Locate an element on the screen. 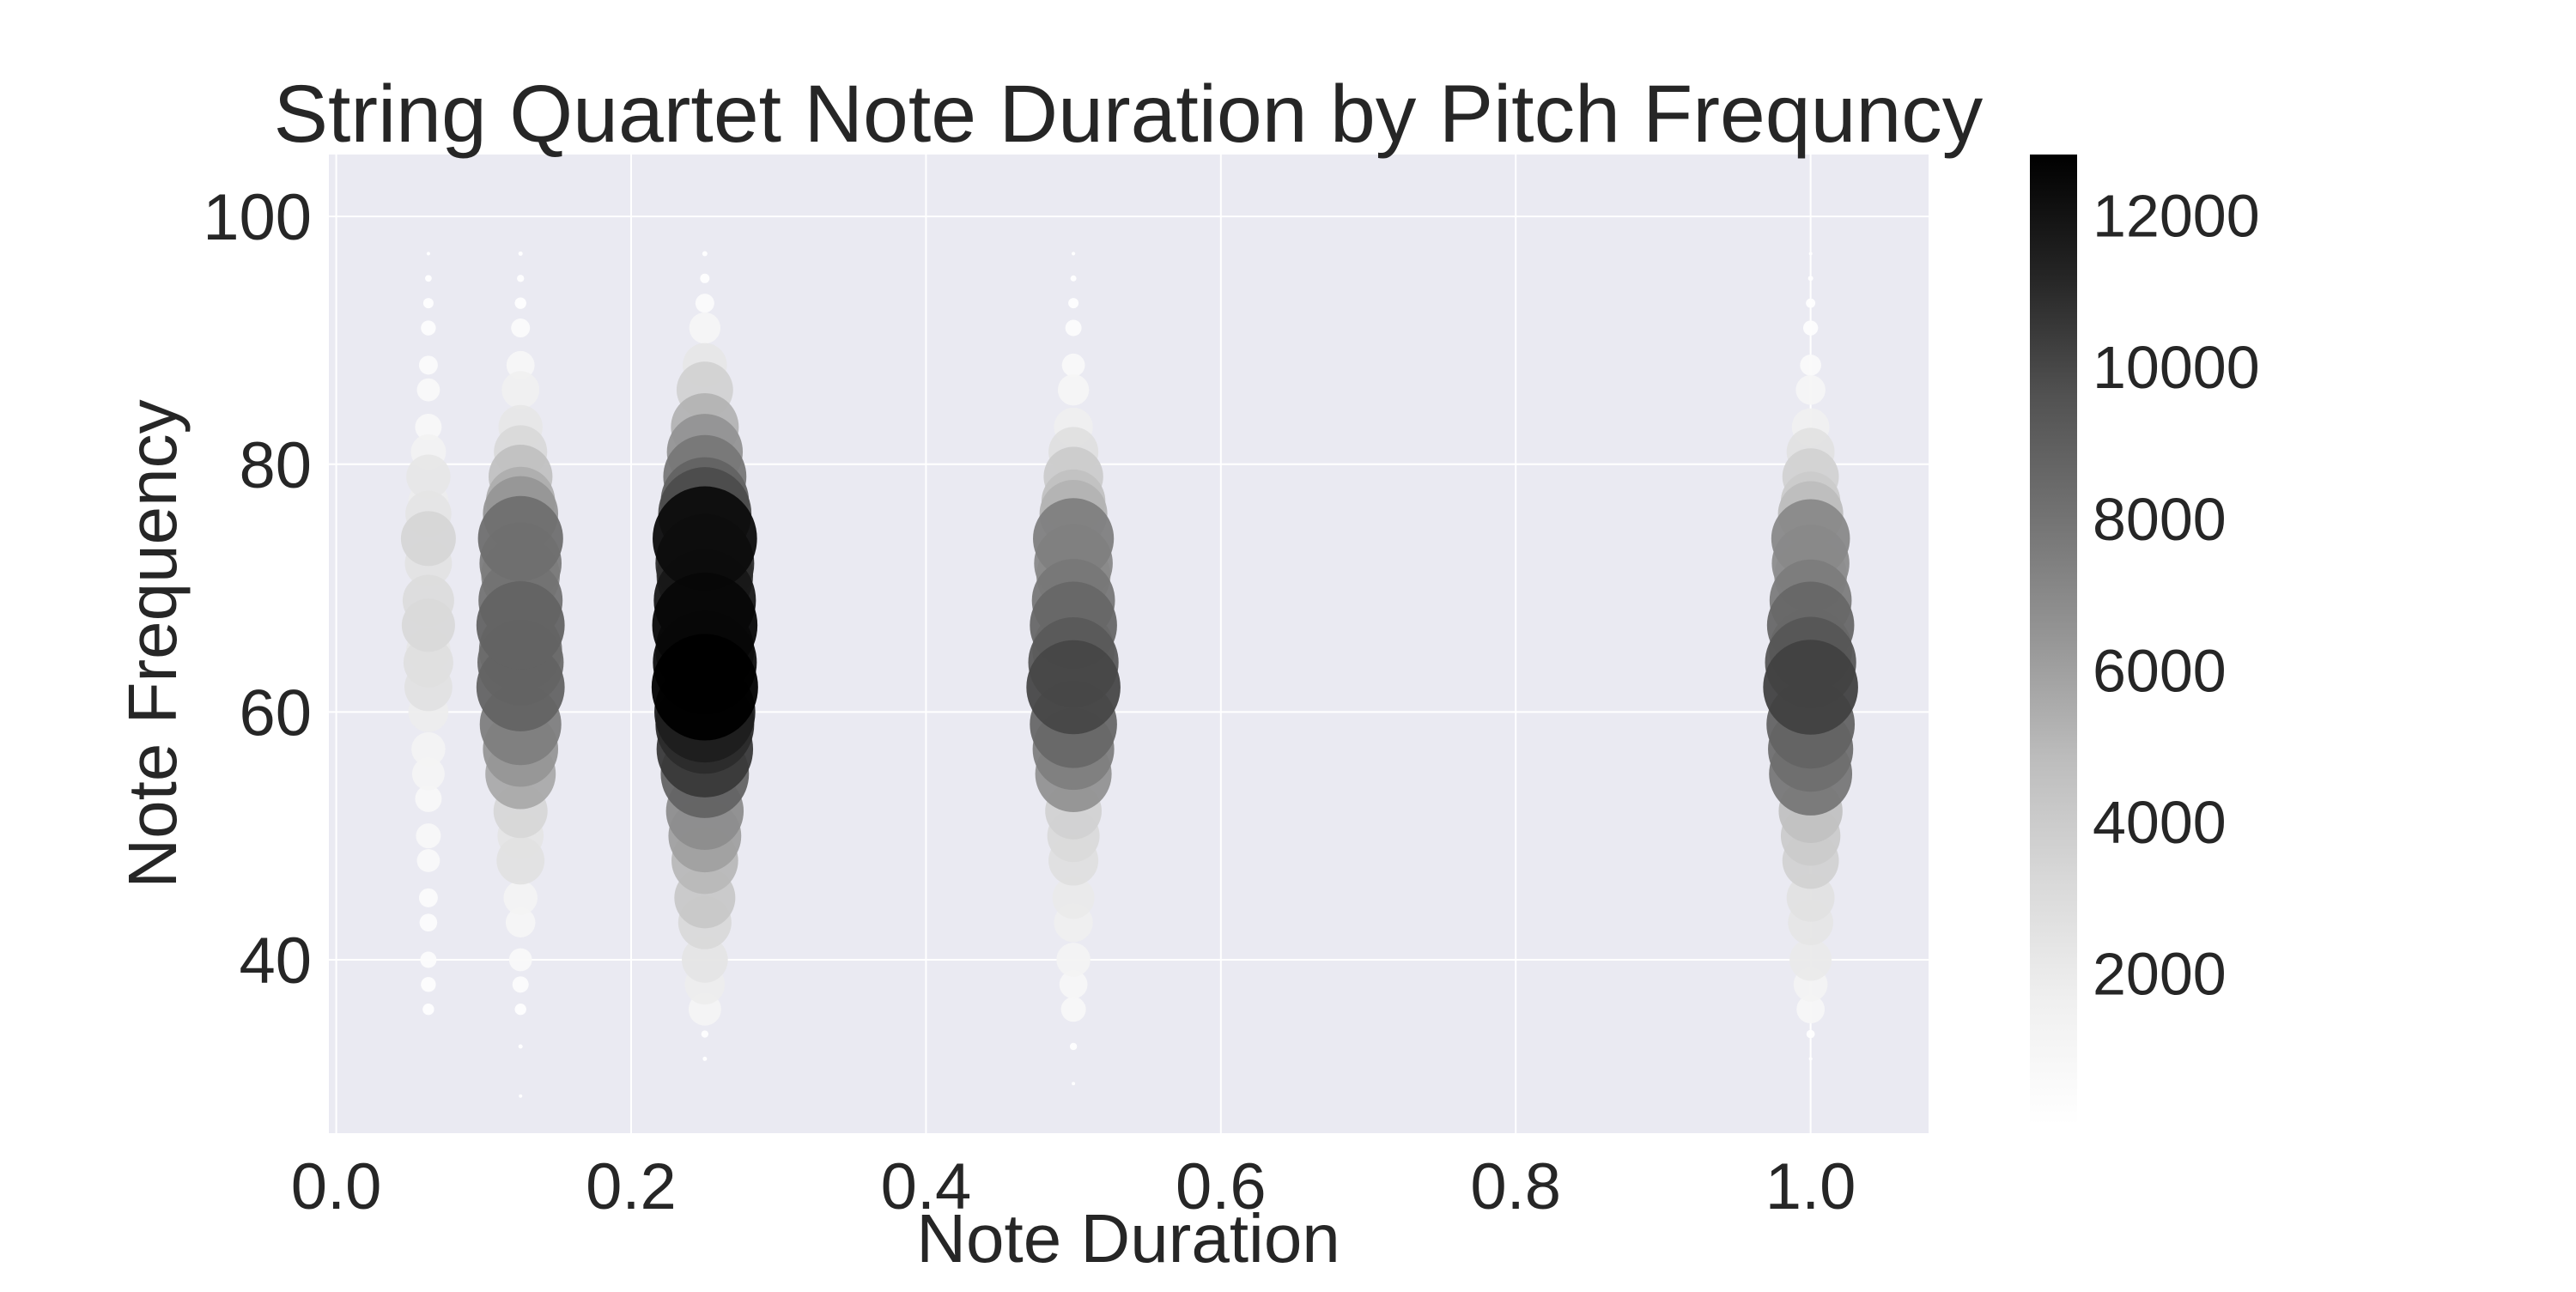 Image resolution: width=2576 pixels, height=1292 pixels. x-tick-label: 0.2 is located at coordinates (631, 1186).